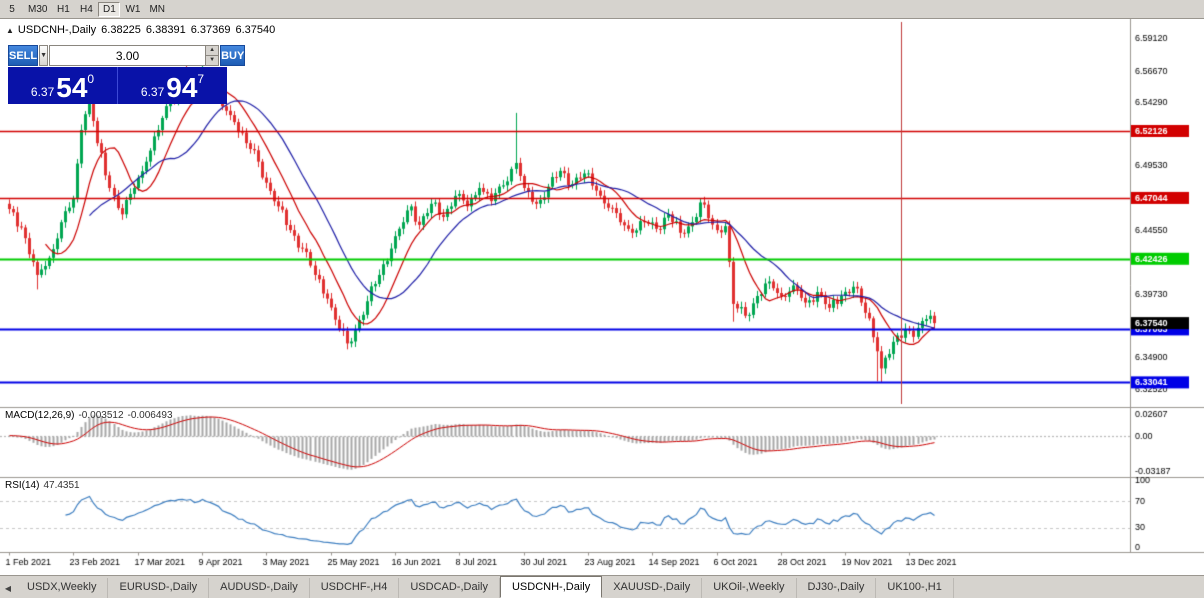  I want to click on chevron-down-icon: ▼, so click(44, 55).